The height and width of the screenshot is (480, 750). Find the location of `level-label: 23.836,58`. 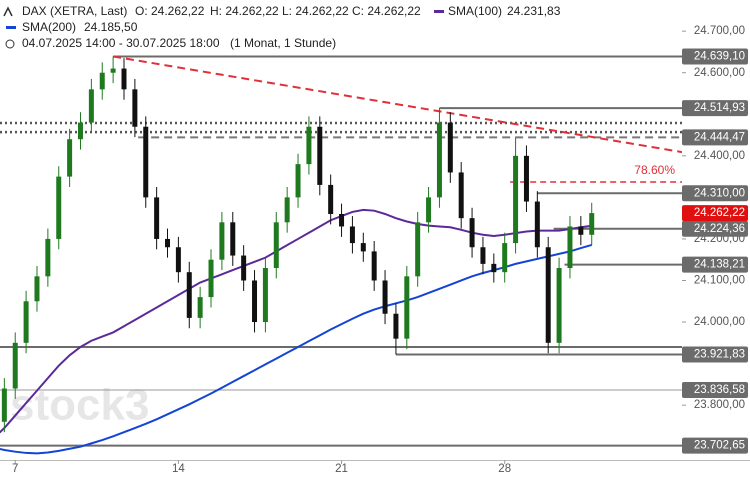

level-label: 23.836,58 is located at coordinates (719, 390).